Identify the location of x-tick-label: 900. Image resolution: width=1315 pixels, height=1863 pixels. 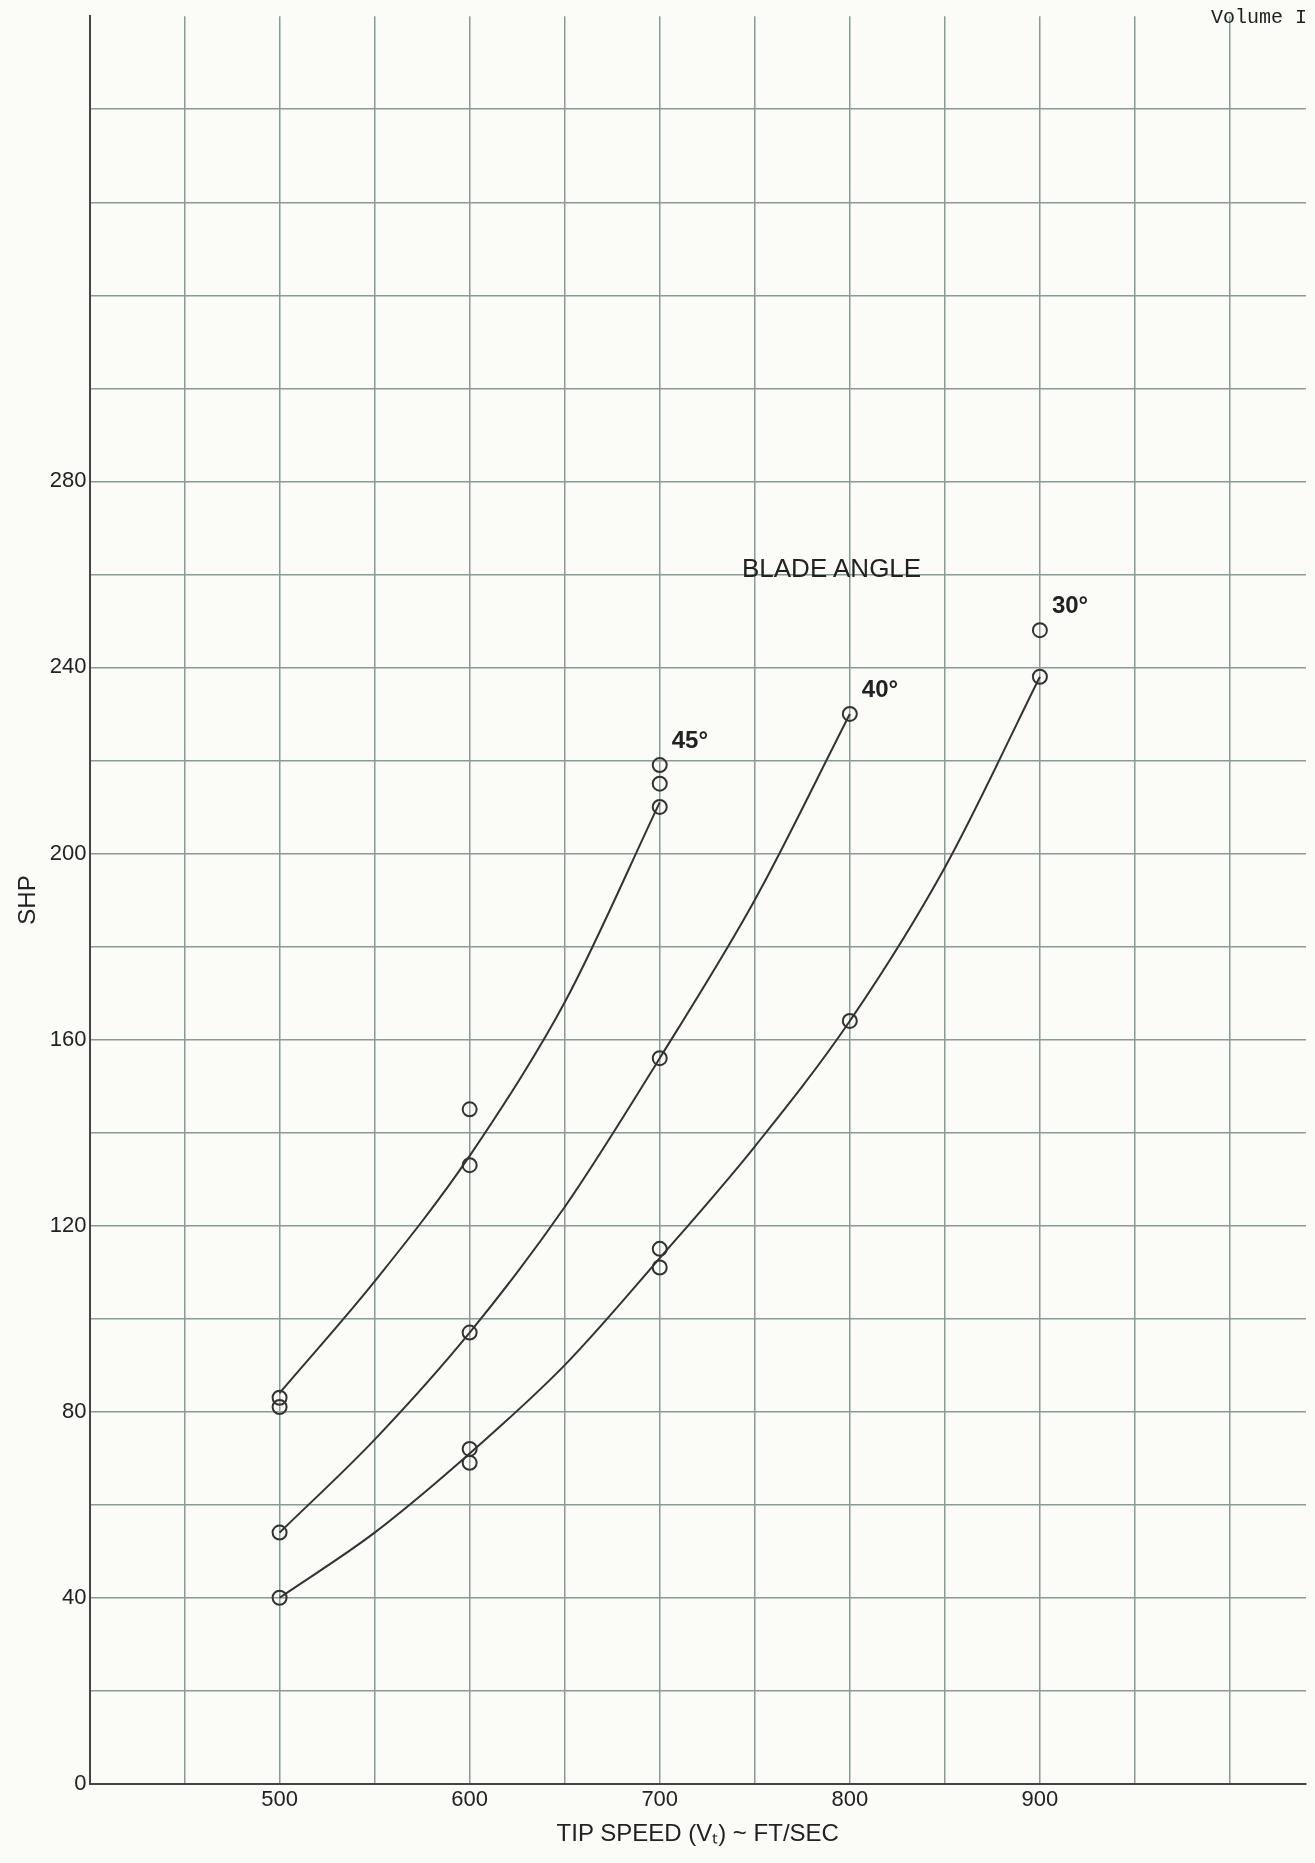
(1040, 1799).